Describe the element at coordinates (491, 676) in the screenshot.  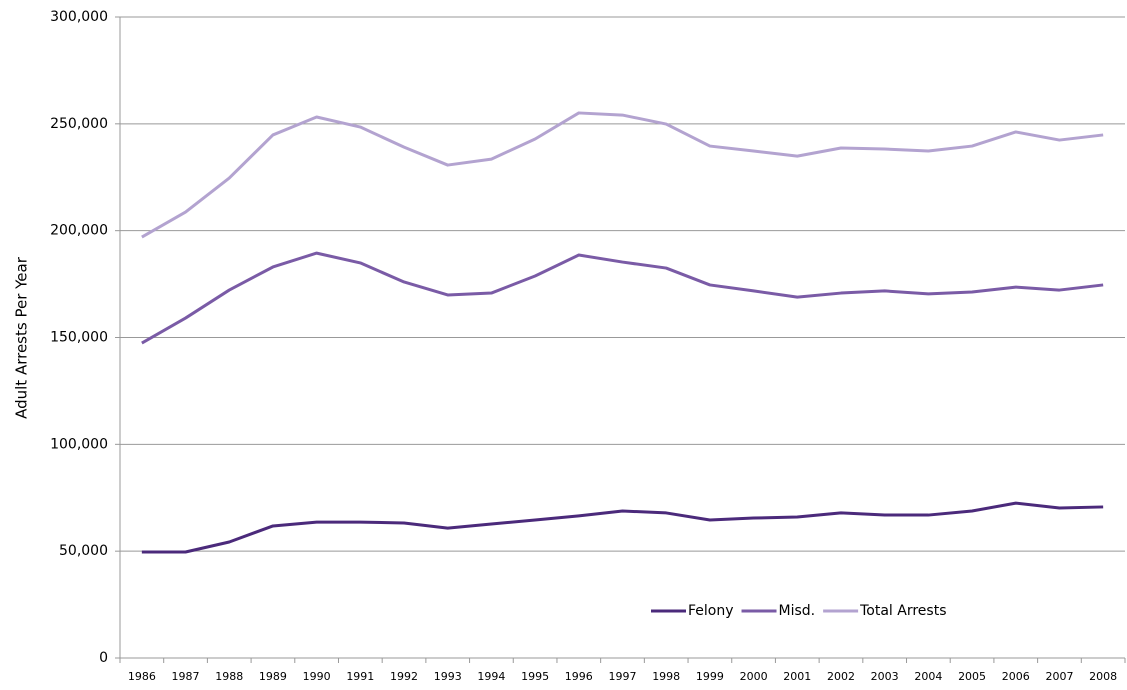
I see `x-tick-label: 1994` at that location.